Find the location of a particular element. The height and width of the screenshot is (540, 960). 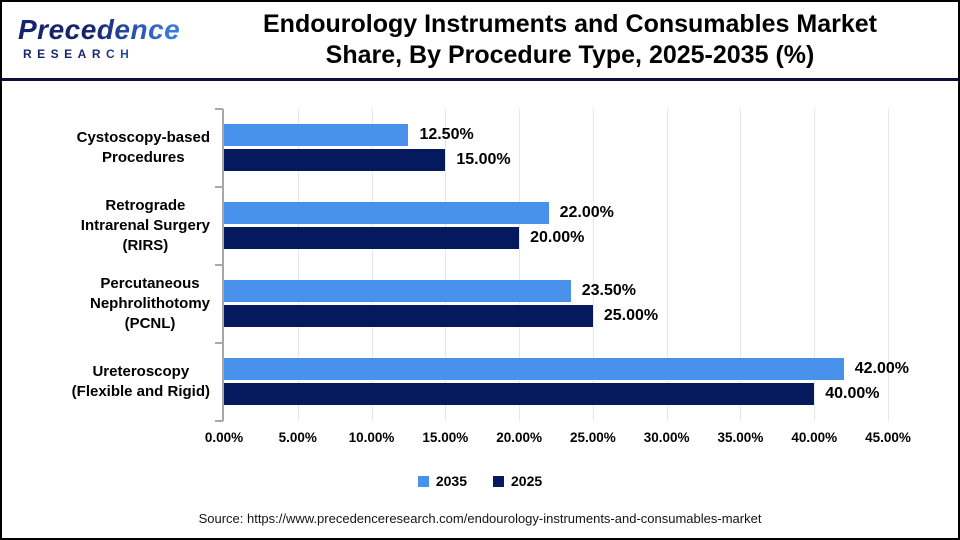

category-label-text: Ureteroscopy (Flexible and Rigid) is located at coordinates (140, 381).